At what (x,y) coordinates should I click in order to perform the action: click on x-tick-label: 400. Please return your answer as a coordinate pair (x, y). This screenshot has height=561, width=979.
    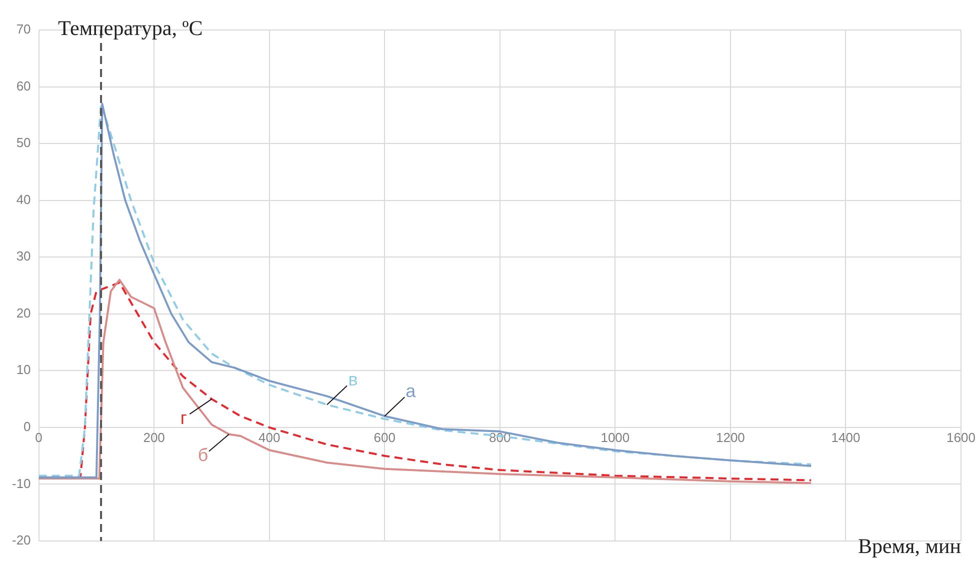
    Looking at the image, I should click on (269, 437).